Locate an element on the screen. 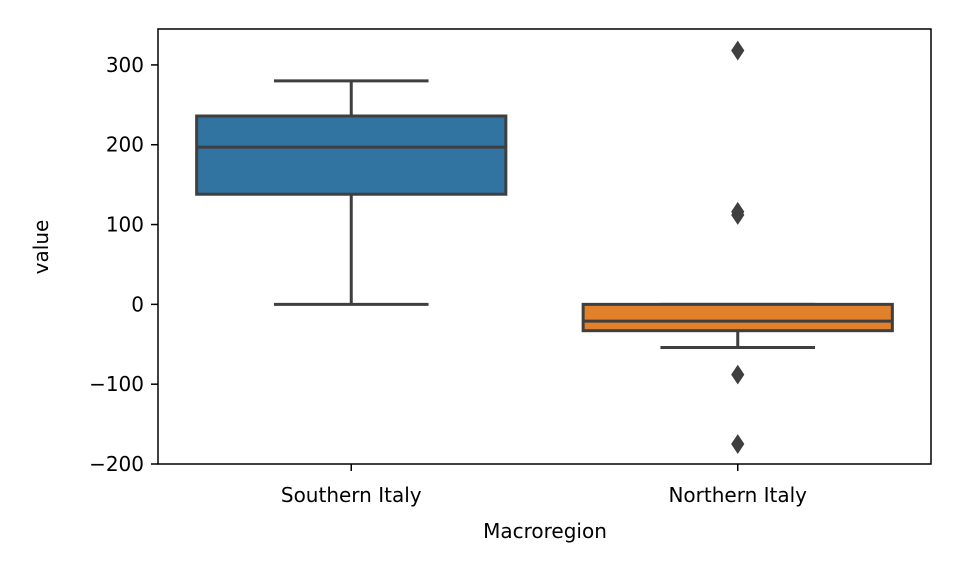 This screenshot has width=960, height=576. y-tick-label: 300 is located at coordinates (125, 65).